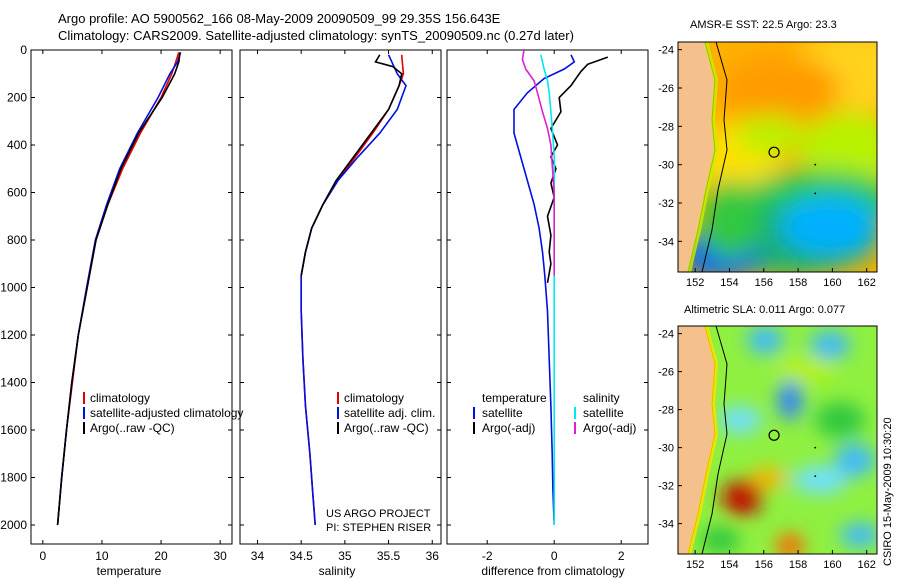  I want to click on ytick-label: 600, so click(17, 193).